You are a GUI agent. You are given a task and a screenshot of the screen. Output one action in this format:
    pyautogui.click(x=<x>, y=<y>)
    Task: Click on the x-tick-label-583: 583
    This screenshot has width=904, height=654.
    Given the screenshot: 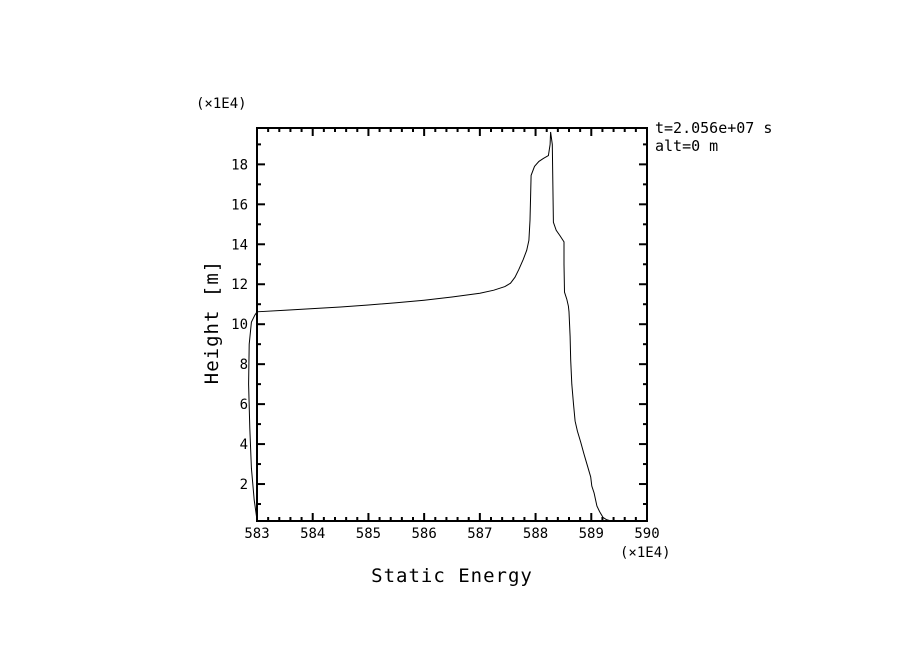 What is the action you would take?
    pyautogui.click(x=256, y=534)
    